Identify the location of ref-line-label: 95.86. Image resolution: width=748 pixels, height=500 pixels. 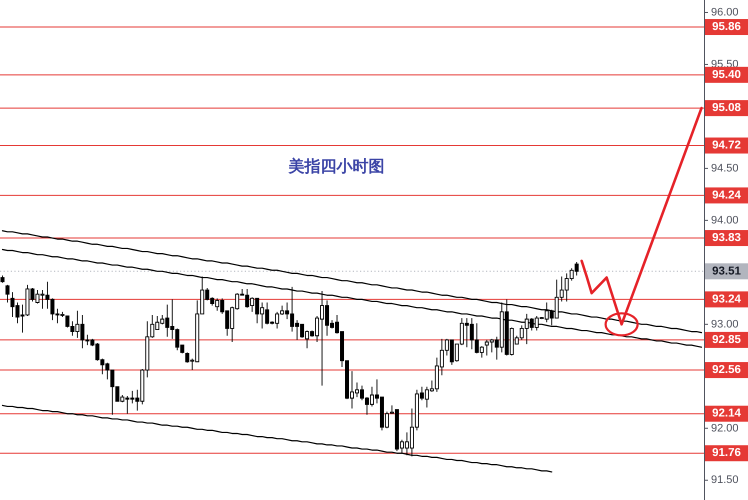
(726, 27).